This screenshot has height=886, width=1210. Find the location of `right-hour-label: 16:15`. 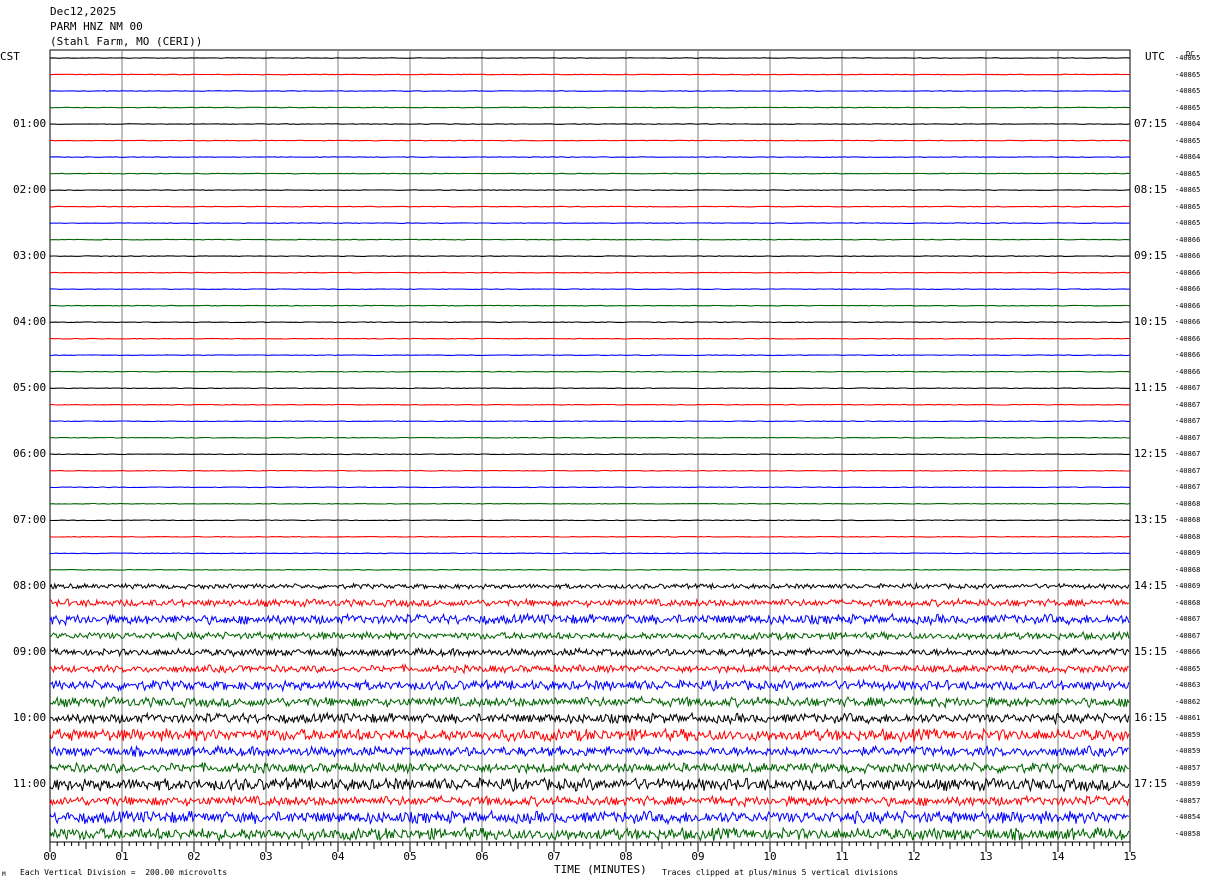

right-hour-label: 16:15 is located at coordinates (1151, 718).